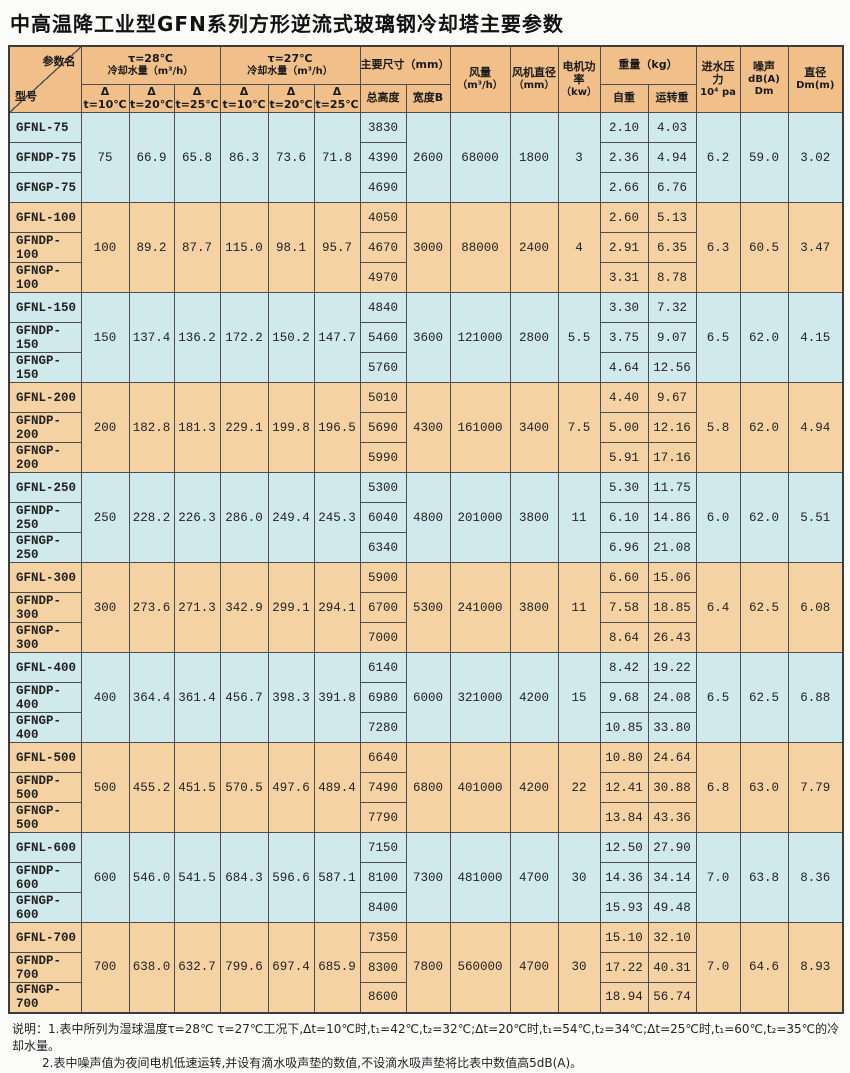 Image resolution: width=850 pixels, height=1073 pixels. What do you see at coordinates (45, 367) in the screenshot?
I see `model-cell: GFNGP-150` at bounding box center [45, 367].